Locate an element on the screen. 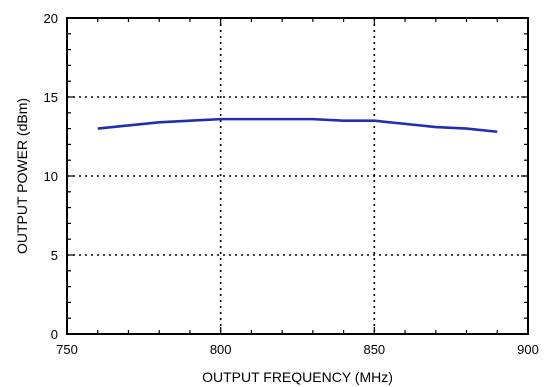 The width and height of the screenshot is (546, 387). series-line is located at coordinates (297, 125).